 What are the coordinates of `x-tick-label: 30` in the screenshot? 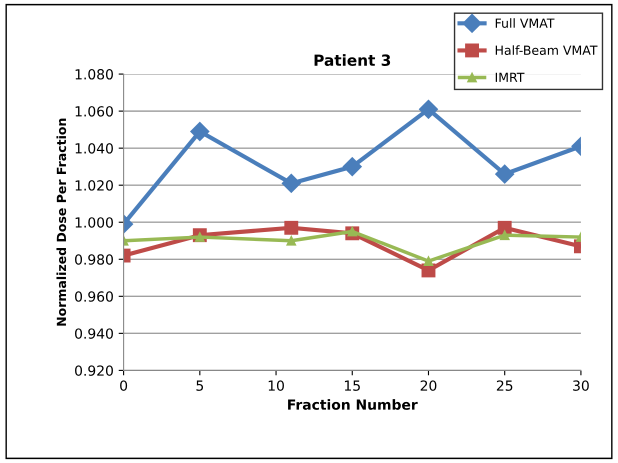 It's located at (581, 385).